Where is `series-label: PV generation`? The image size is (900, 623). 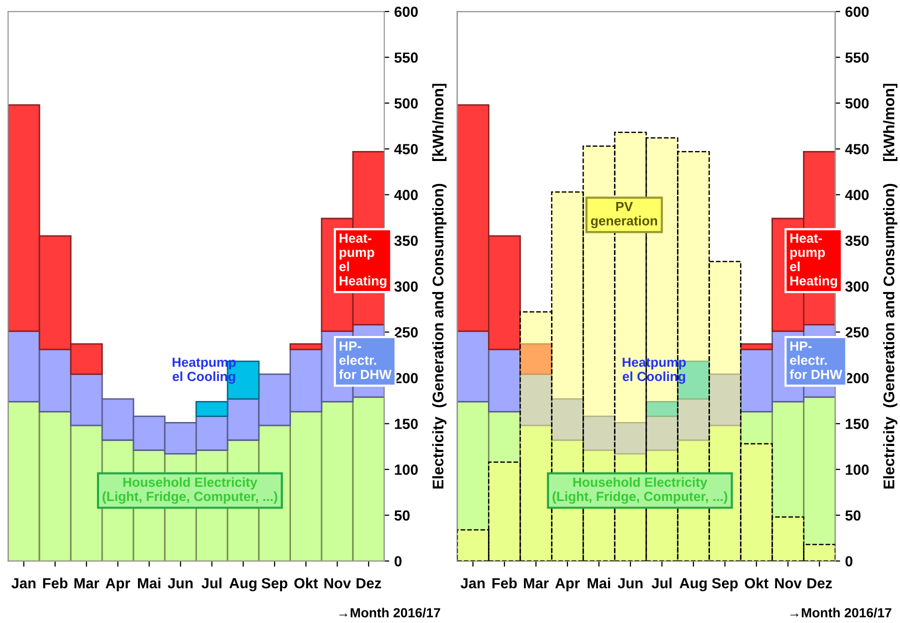
series-label: PV generation is located at coordinates (624, 215).